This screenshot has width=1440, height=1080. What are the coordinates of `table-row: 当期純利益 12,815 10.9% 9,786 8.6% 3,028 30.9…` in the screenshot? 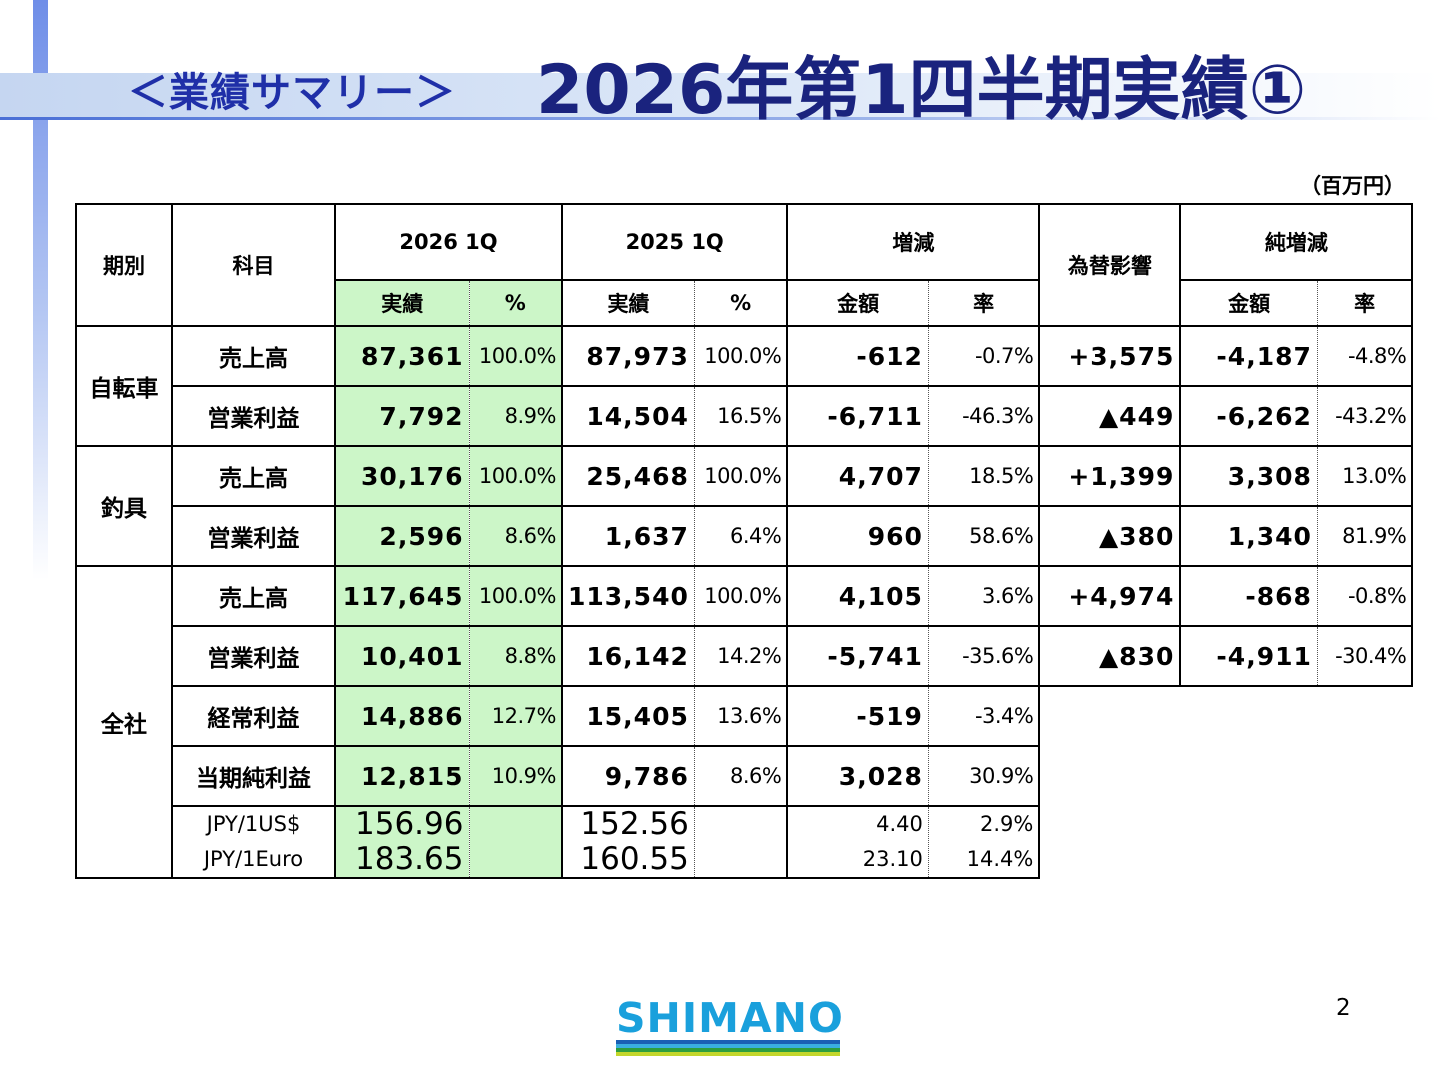 It's located at (744, 776).